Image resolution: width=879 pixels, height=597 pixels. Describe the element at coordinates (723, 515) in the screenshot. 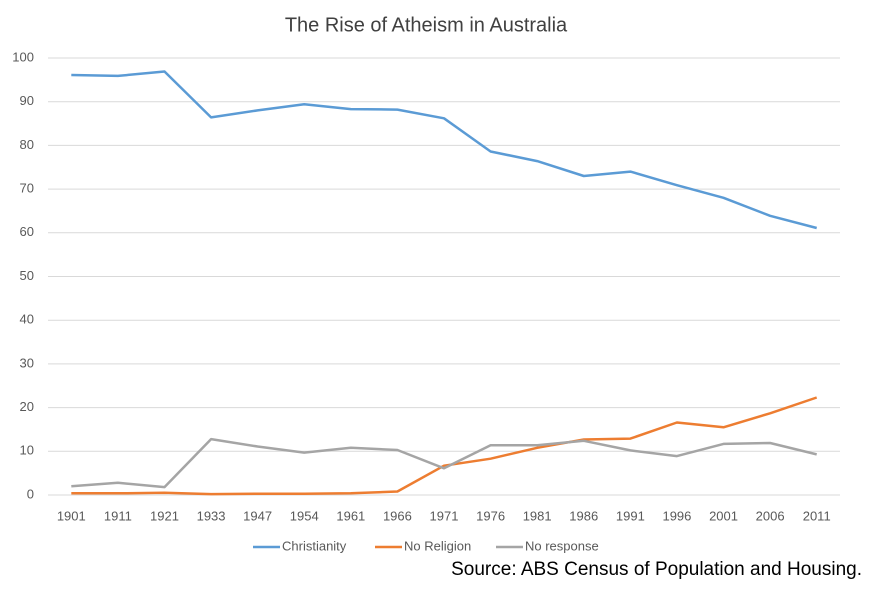

I see `x-tick-label: 2001` at that location.